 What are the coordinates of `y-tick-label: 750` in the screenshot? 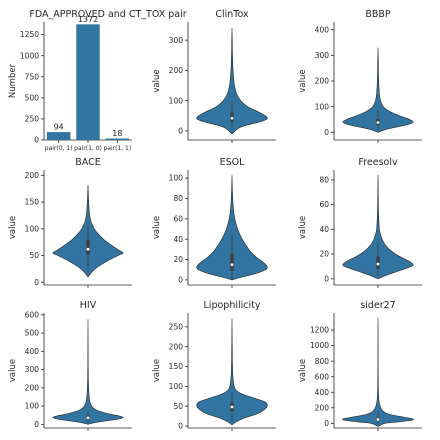 It's located at (32, 76).